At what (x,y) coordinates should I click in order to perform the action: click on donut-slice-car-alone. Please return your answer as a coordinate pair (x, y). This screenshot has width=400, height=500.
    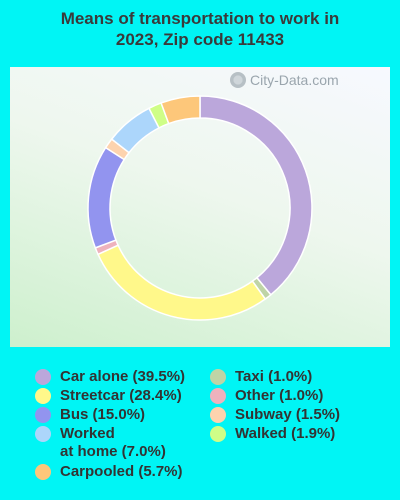
    Looking at the image, I should click on (256, 195).